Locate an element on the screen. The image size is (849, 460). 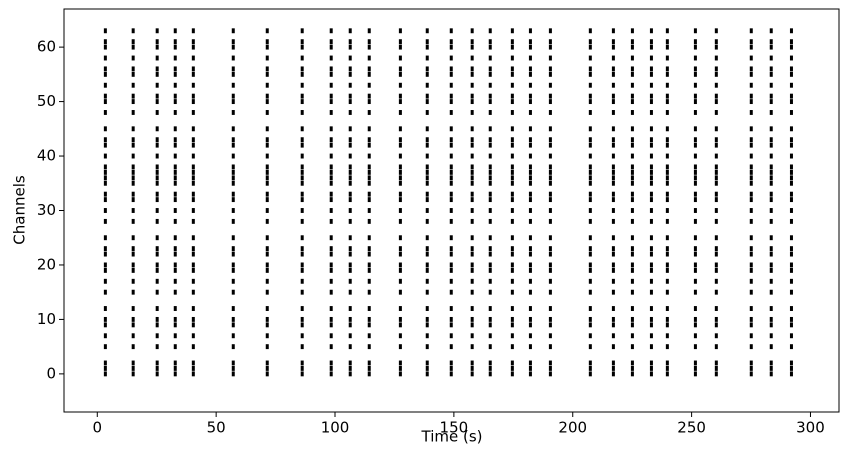
x-tick-label: 200 is located at coordinates (572, 428).